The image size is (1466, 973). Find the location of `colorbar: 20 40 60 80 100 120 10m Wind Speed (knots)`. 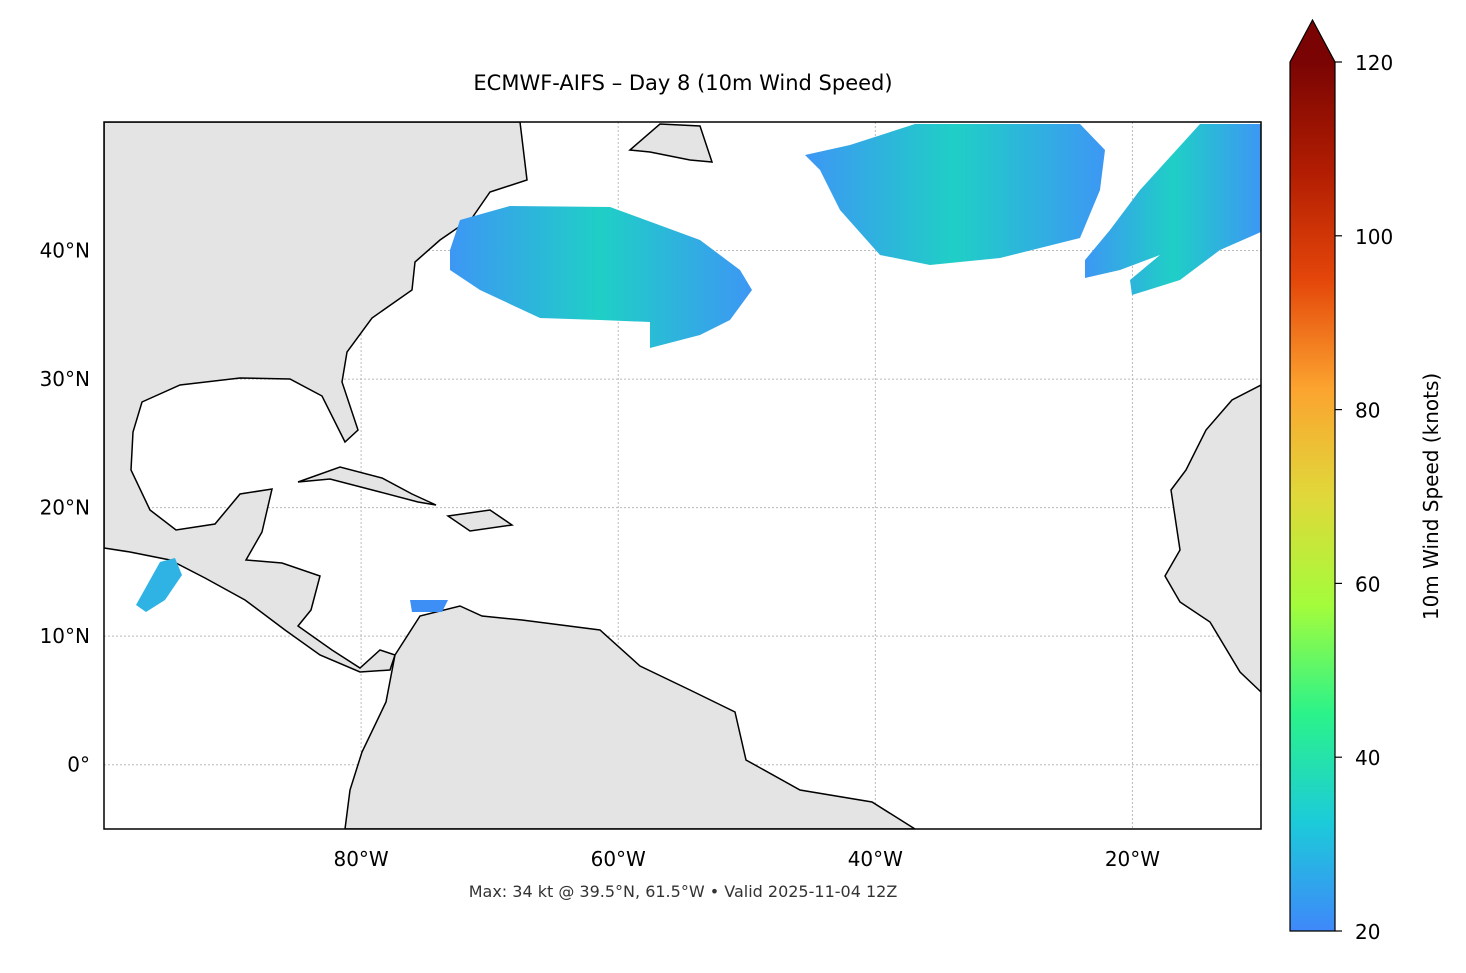

colorbar: 20 40 60 80 100 120 10m Wind Speed (knots) is located at coordinates (1366, 481).